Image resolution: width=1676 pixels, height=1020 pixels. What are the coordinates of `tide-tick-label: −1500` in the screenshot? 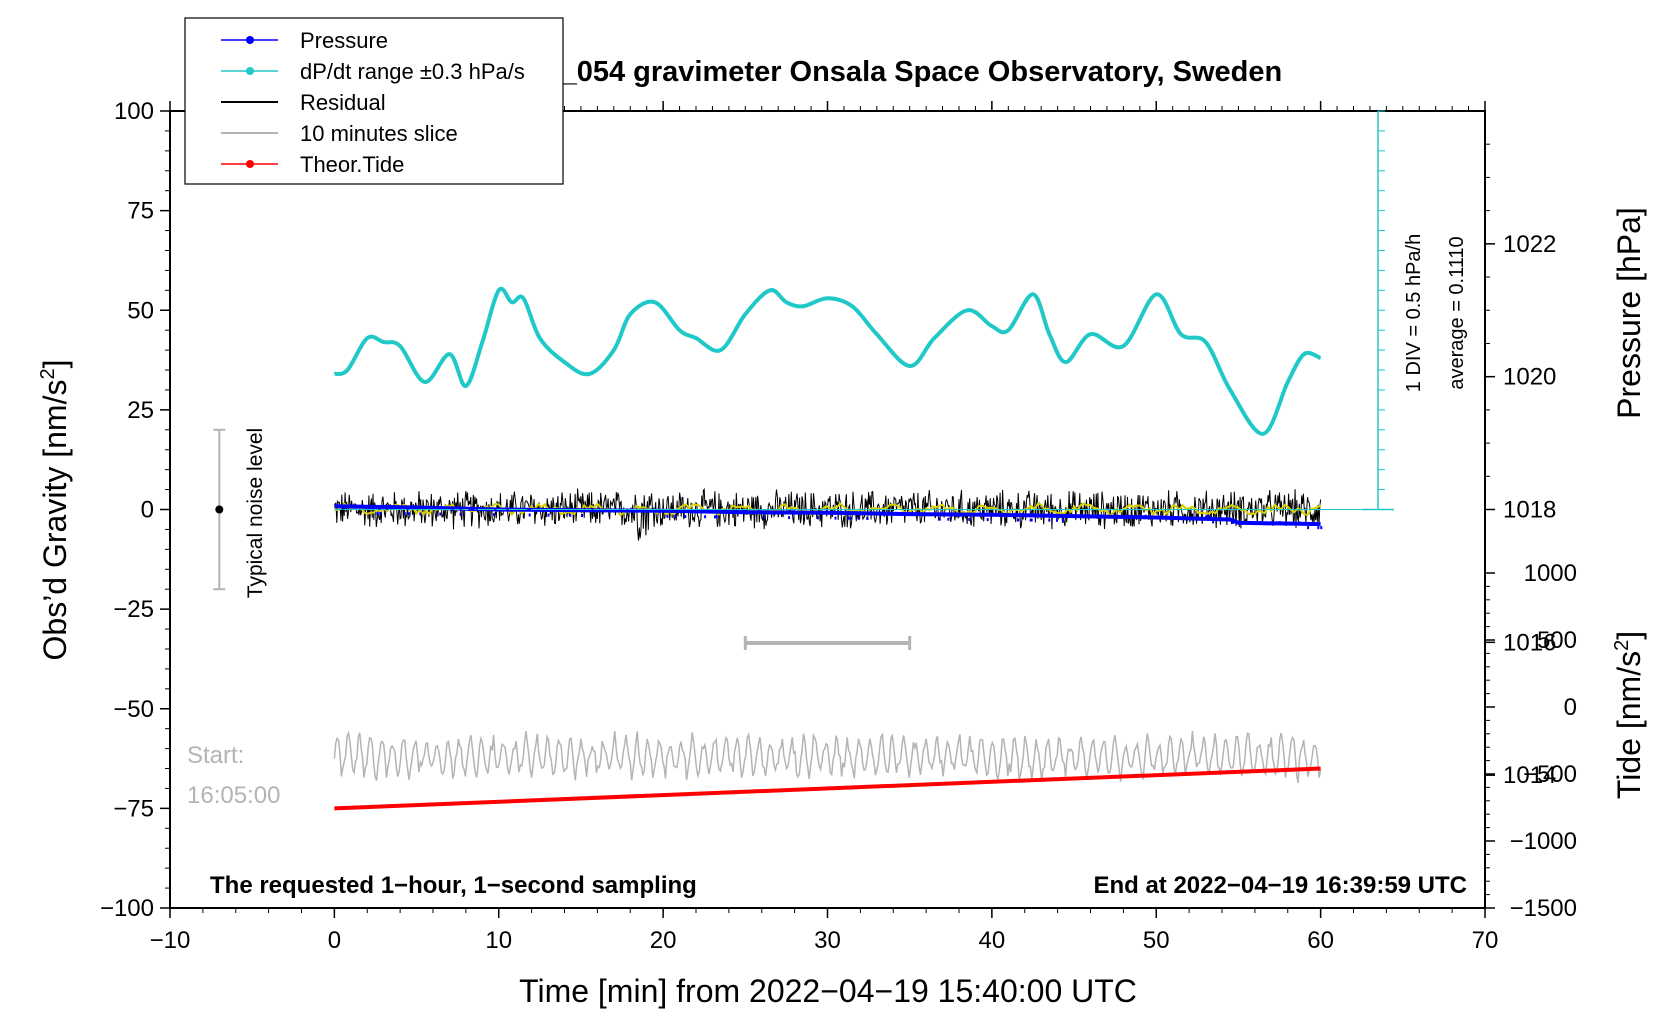 It's located at (1543, 908).